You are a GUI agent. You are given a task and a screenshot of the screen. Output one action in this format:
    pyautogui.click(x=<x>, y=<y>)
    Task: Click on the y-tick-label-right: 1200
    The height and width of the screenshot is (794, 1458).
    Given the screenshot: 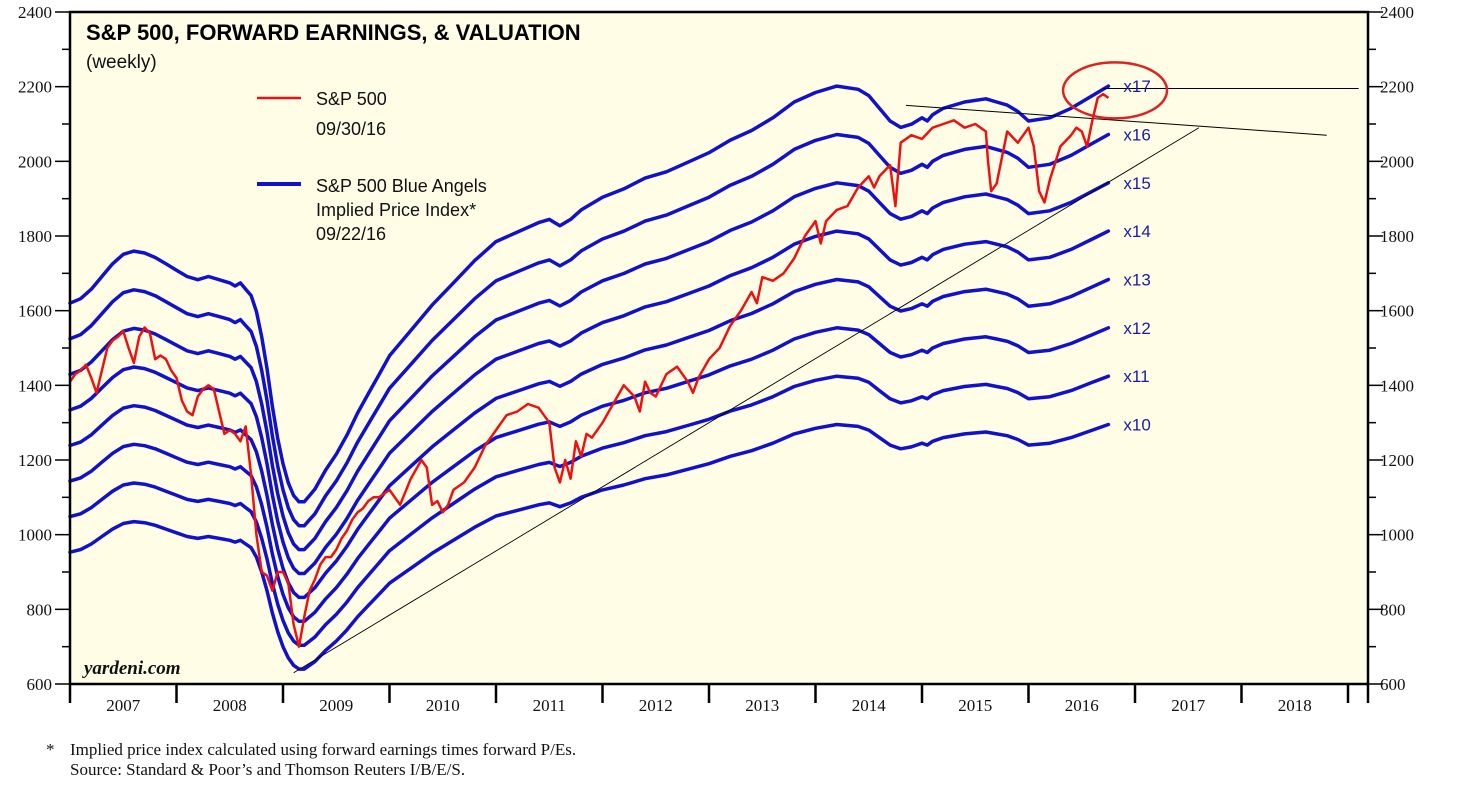 What is the action you would take?
    pyautogui.click(x=1397, y=460)
    